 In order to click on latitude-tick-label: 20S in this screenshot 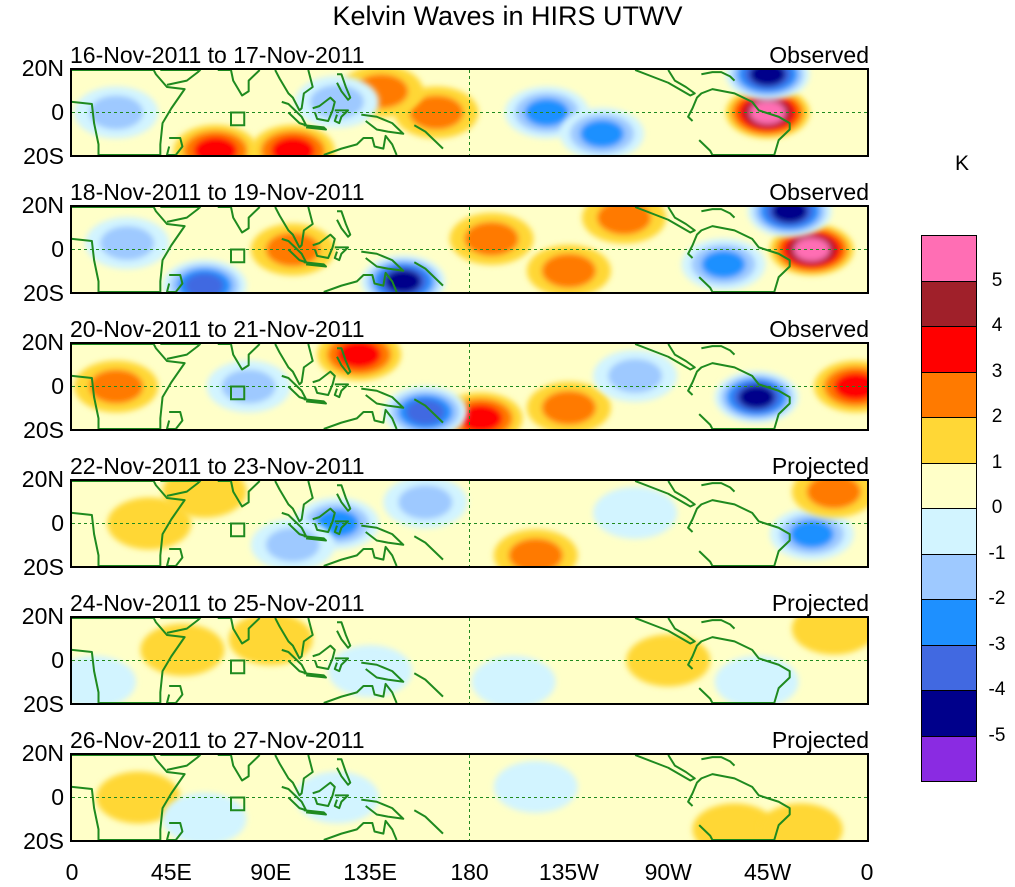, I will do `click(43, 293)`.